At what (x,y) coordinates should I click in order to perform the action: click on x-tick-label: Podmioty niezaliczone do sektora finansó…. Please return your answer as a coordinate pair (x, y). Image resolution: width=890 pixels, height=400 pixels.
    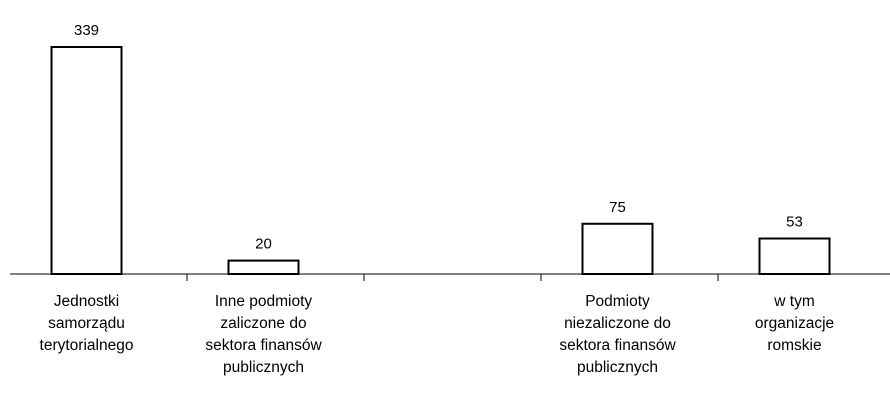
    Looking at the image, I should click on (617, 334).